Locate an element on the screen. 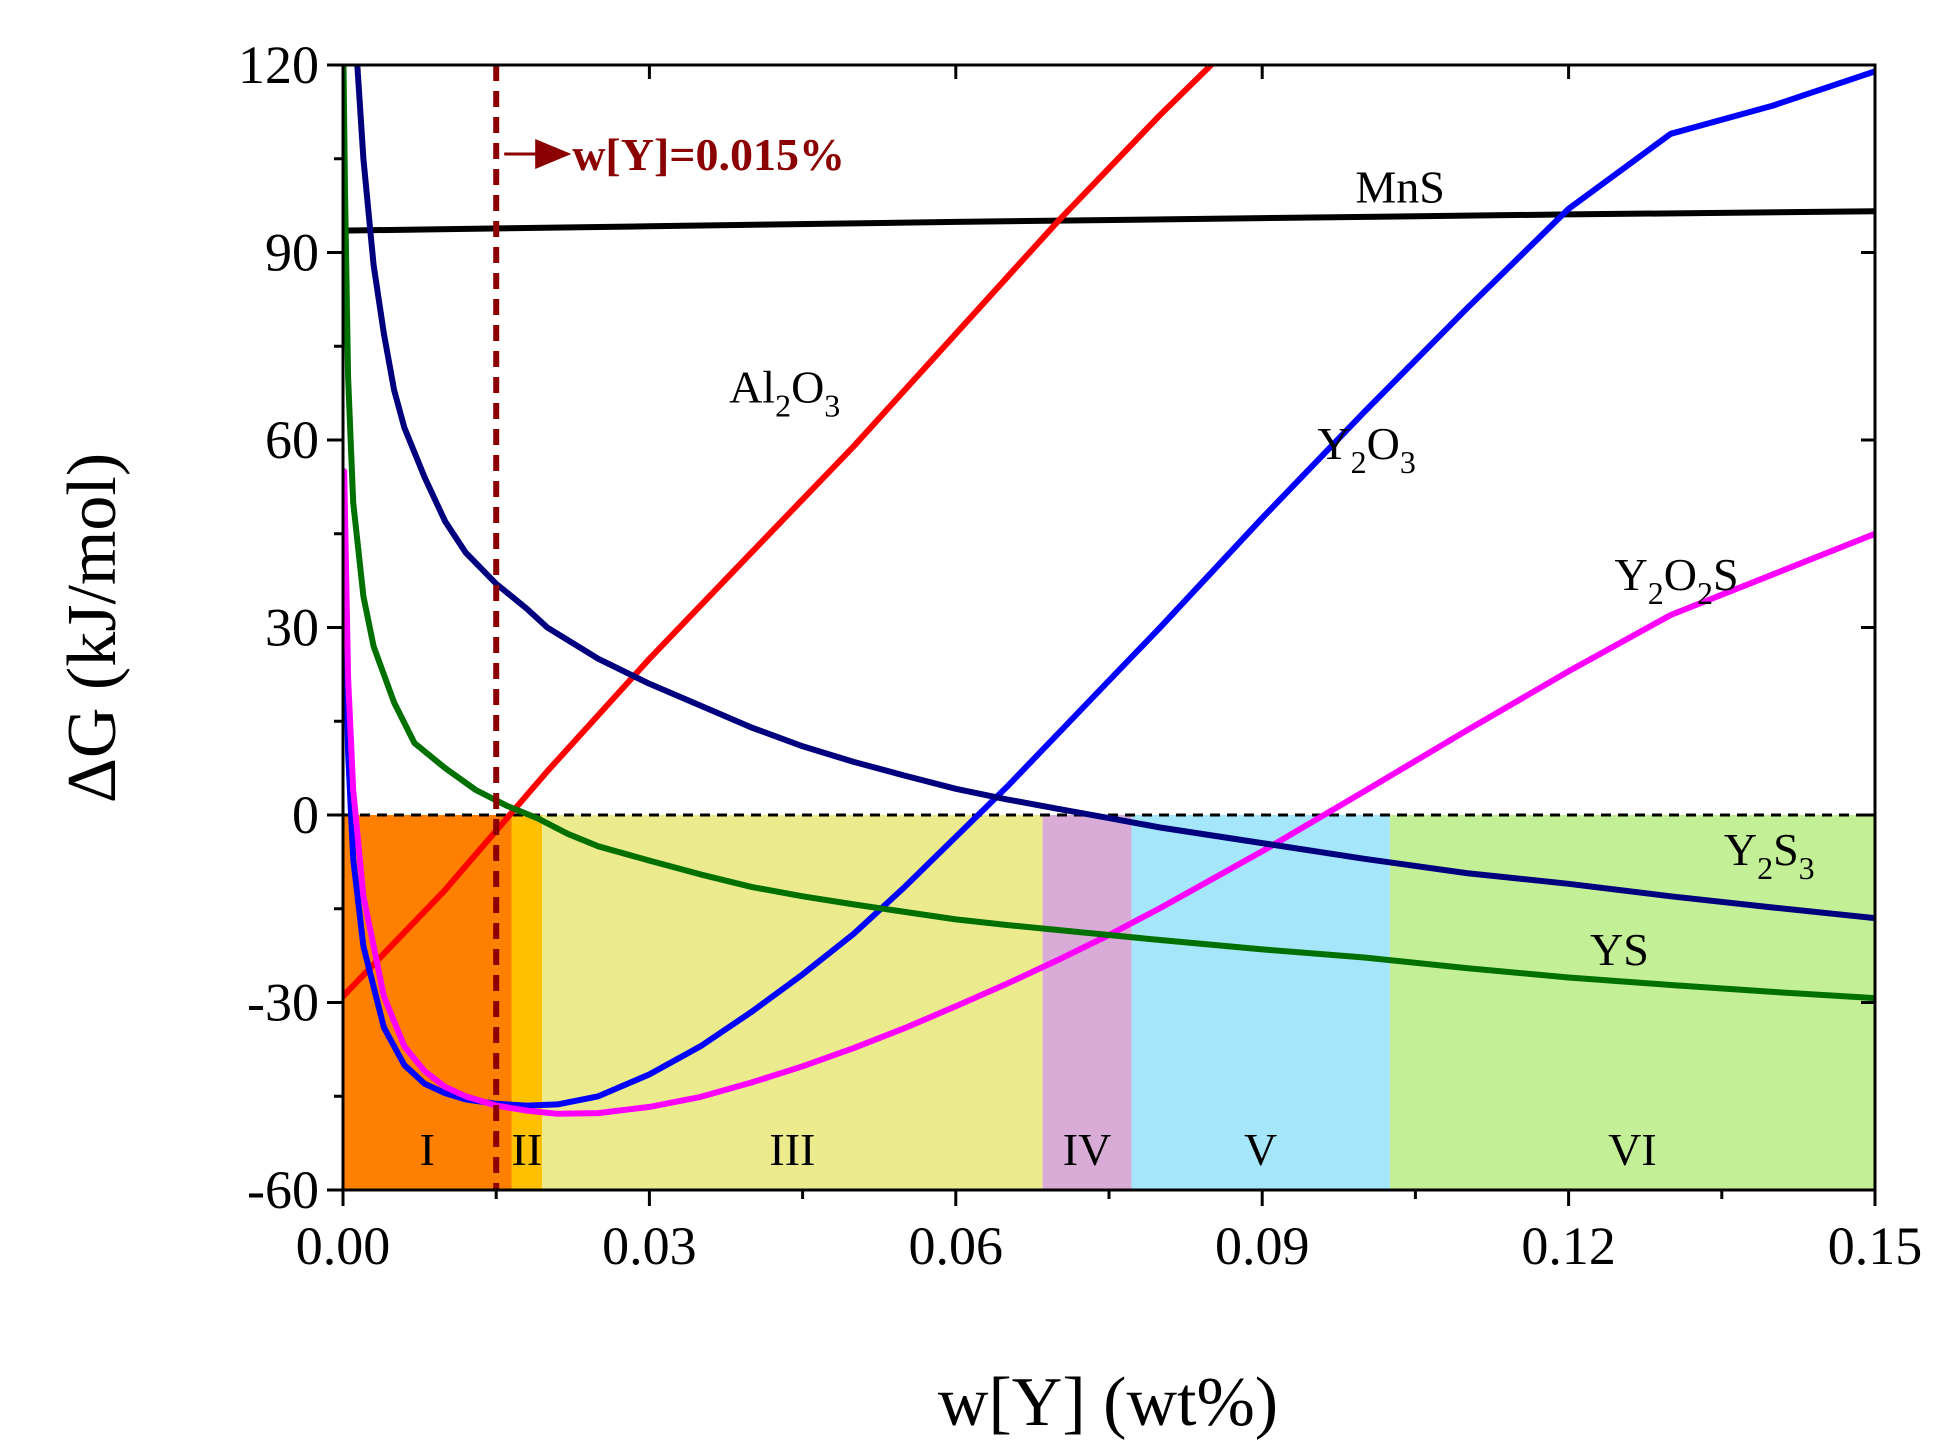 The height and width of the screenshot is (1449, 1950). series-label-Y2S3: Y2S3 is located at coordinates (1769, 855).